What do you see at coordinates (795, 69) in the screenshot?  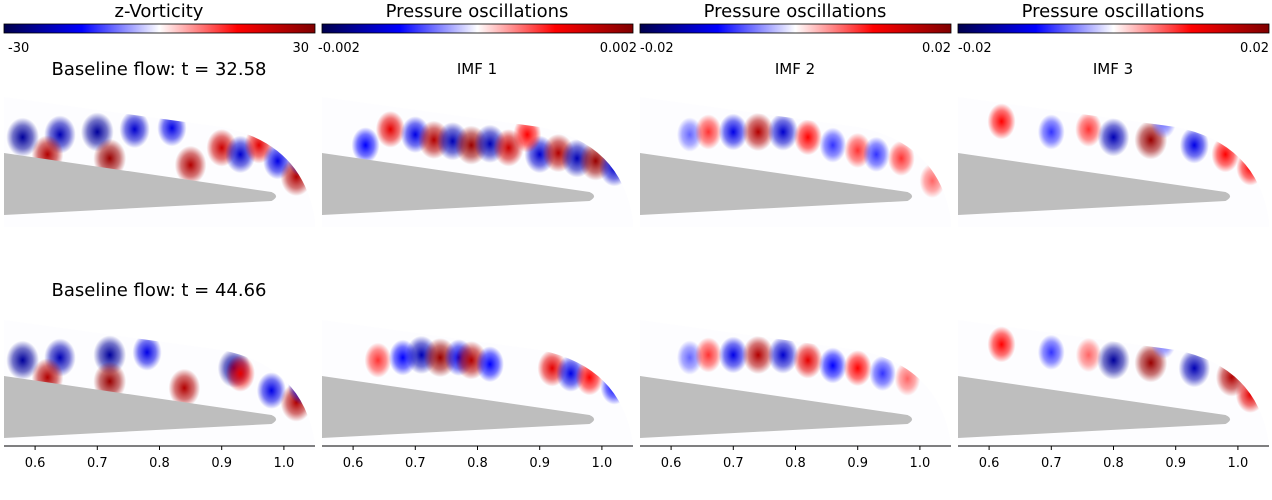 I see `panel-subtitle: IMF 2` at bounding box center [795, 69].